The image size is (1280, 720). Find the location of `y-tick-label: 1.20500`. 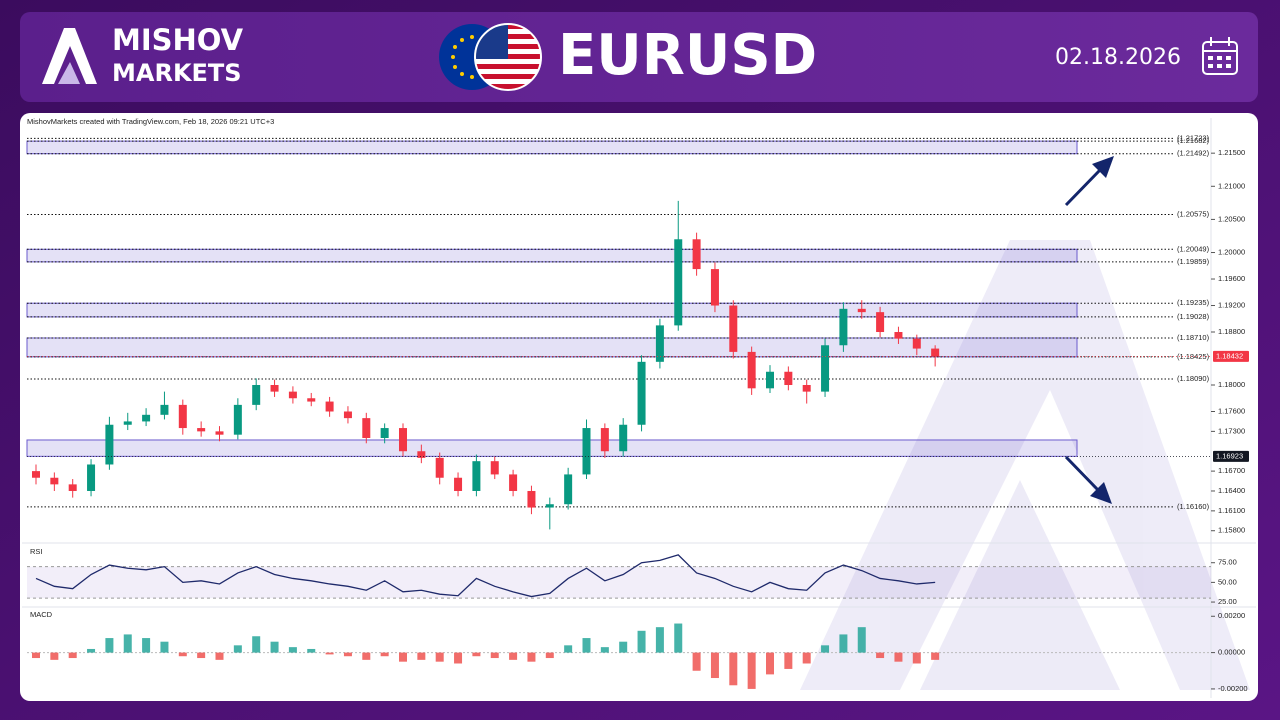

y-tick-label: 1.20500 is located at coordinates (1231, 218).